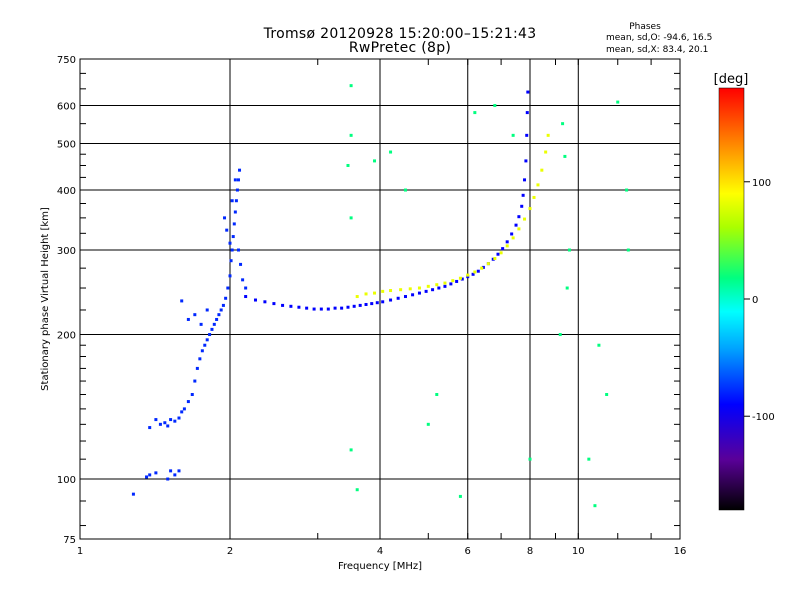 This screenshot has width=800, height=600. What do you see at coordinates (468, 551) in the screenshot?
I see `x-tick-label: 6` at bounding box center [468, 551].